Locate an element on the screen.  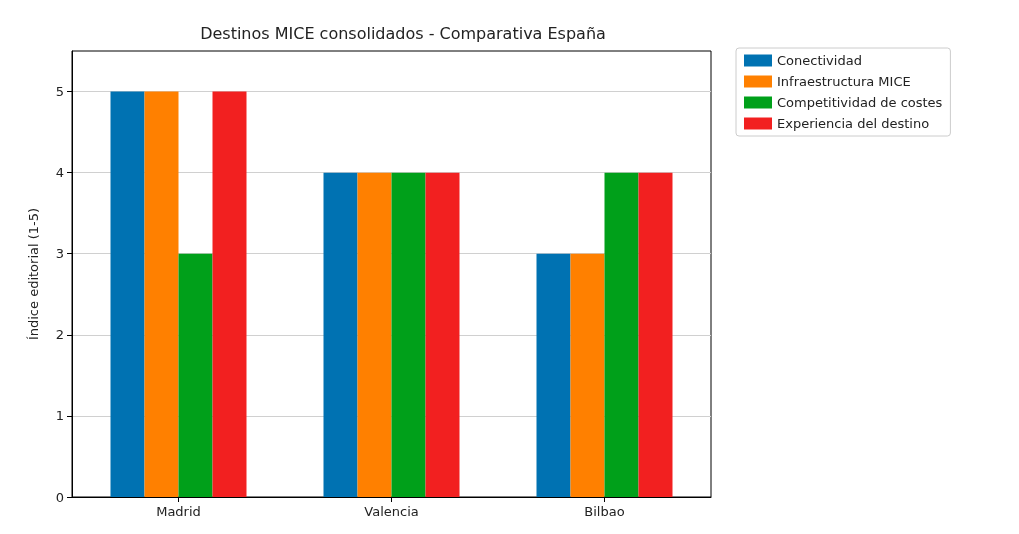
y-tick-label: 4 is located at coordinates (59, 173).